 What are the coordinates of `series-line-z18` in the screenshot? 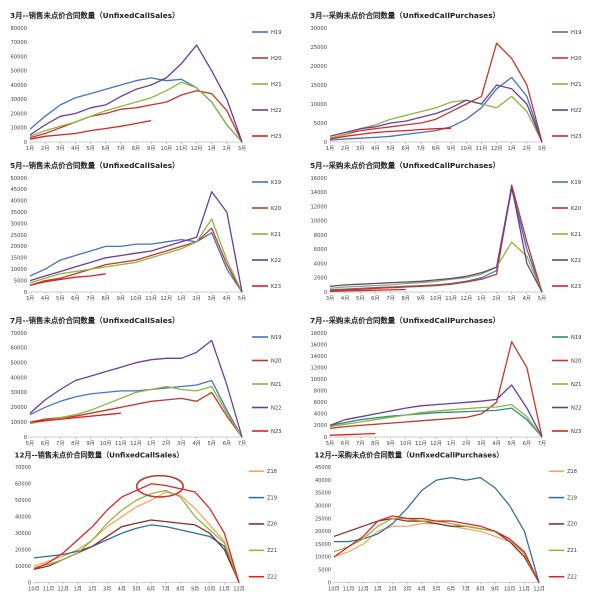 It's located at (436, 553).